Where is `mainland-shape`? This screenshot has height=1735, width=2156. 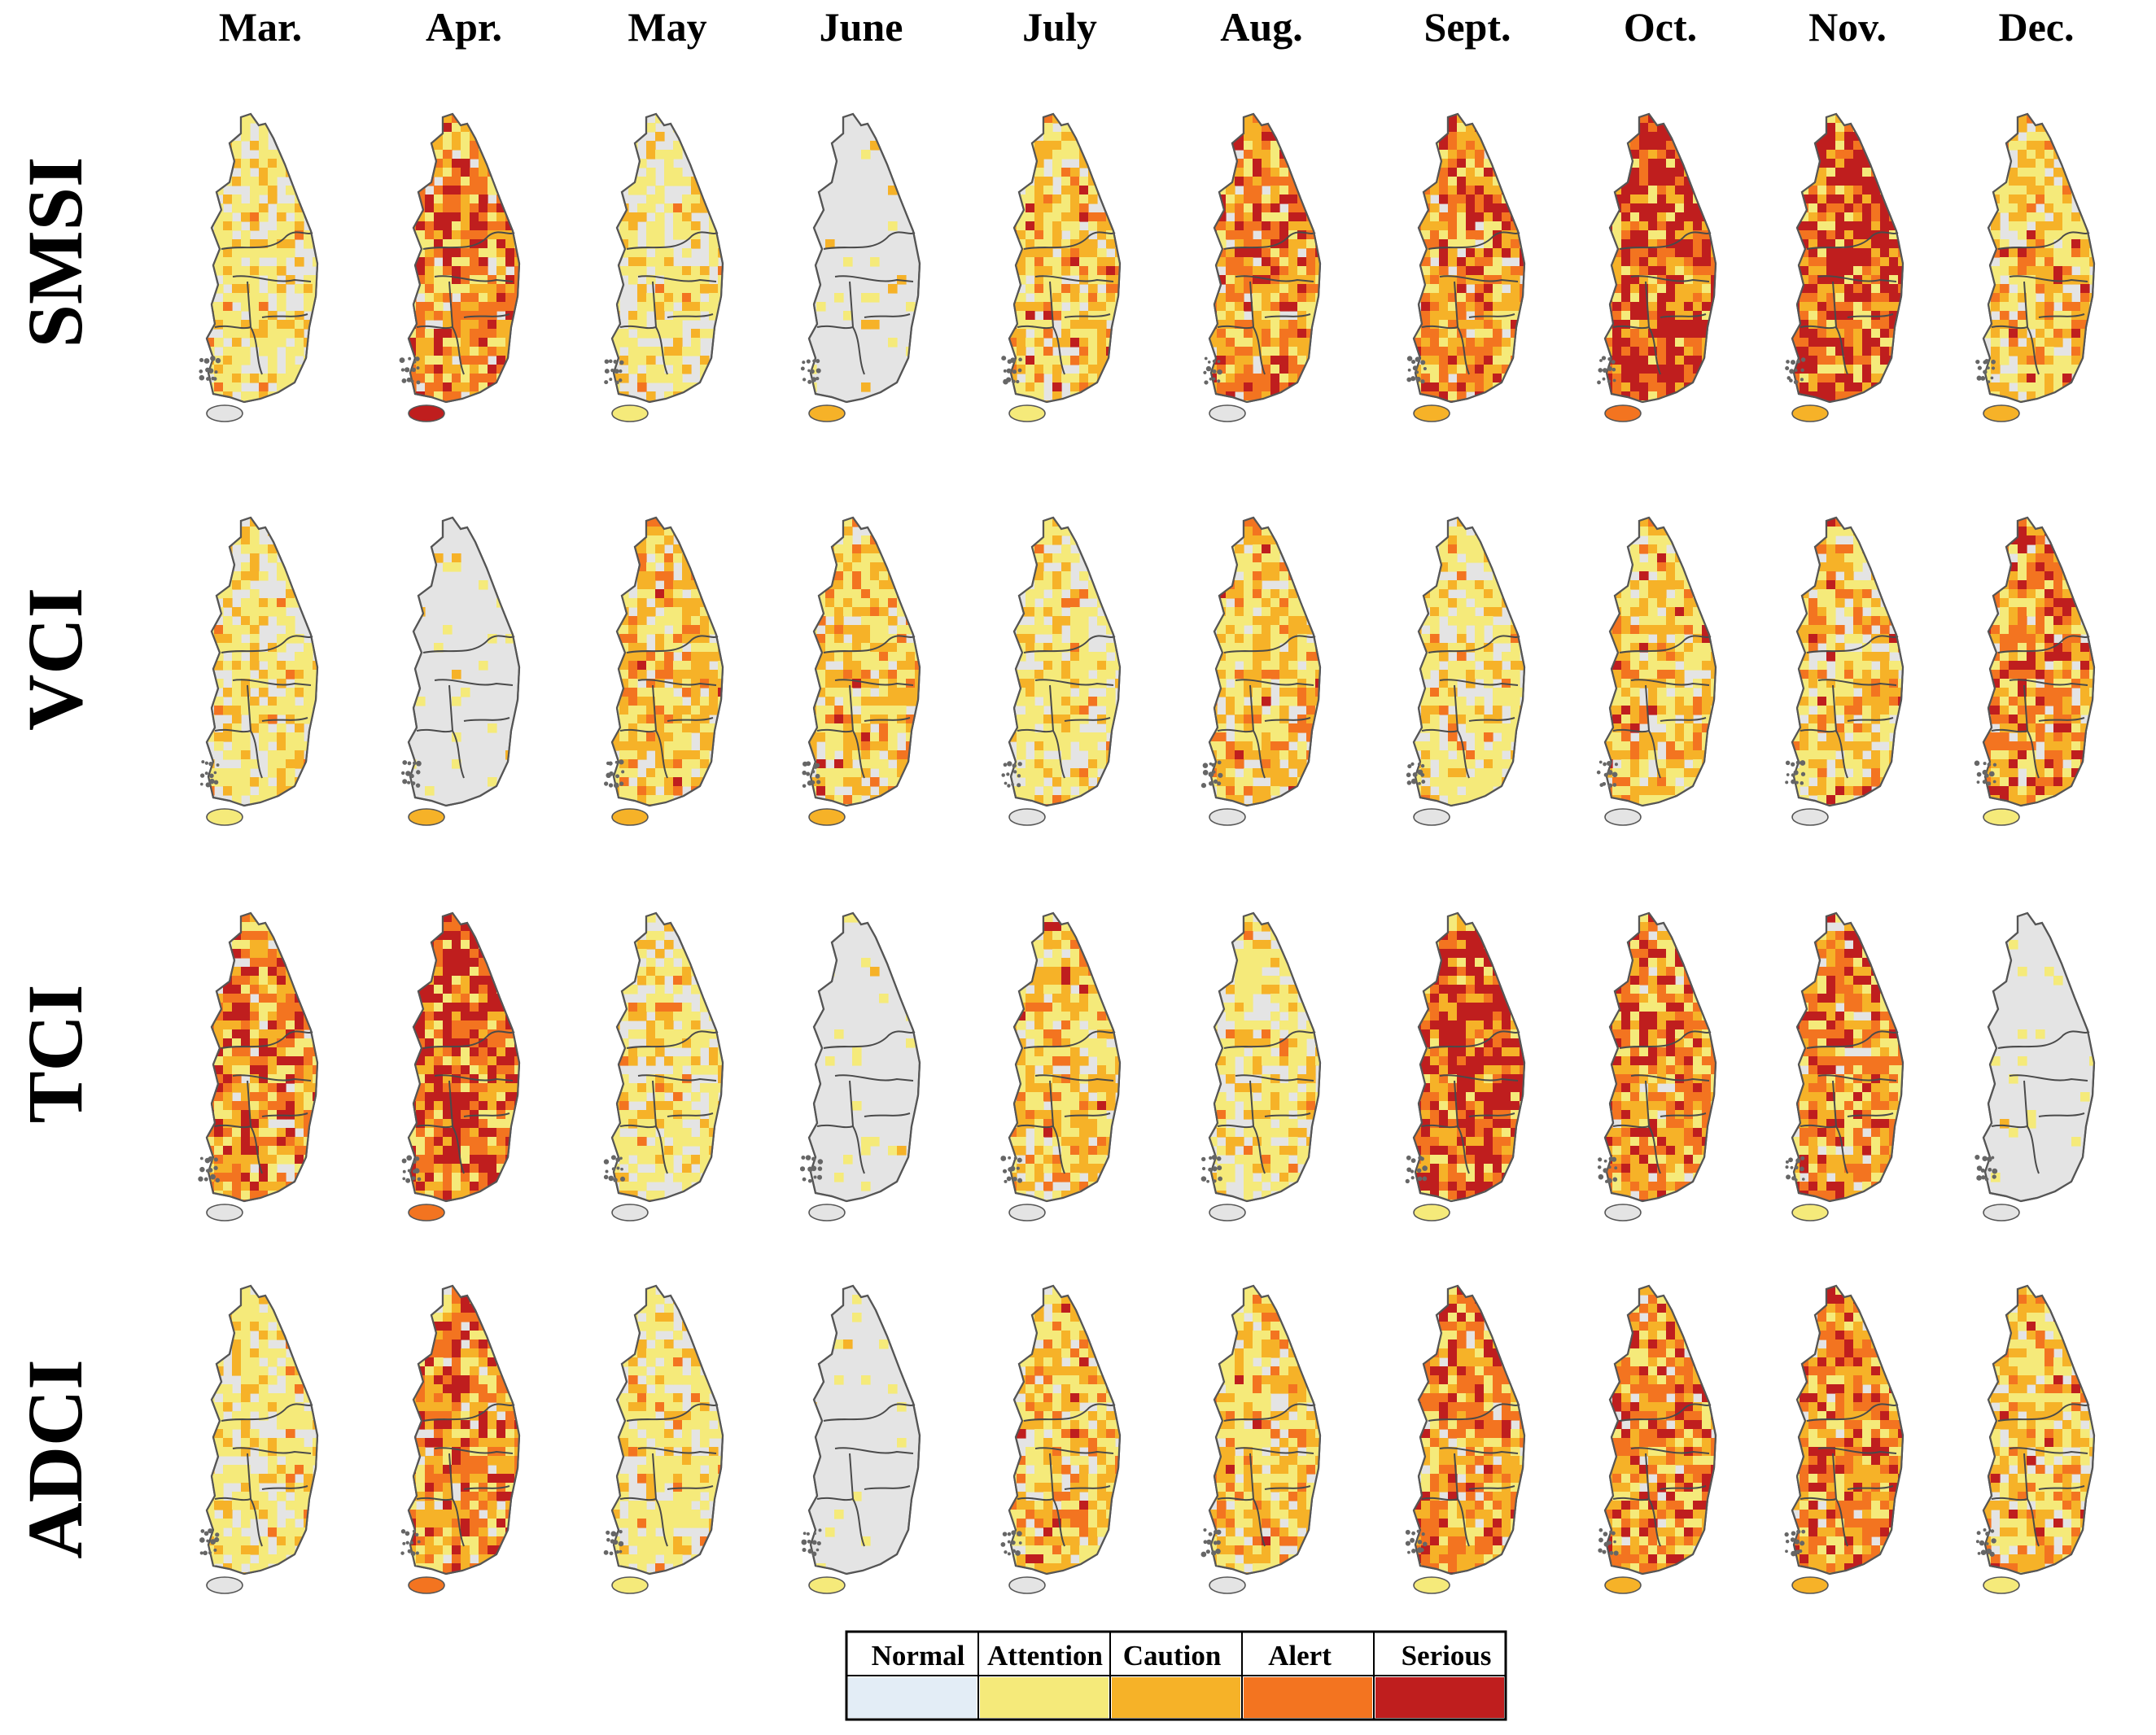 mainland-shape is located at coordinates (464, 661).